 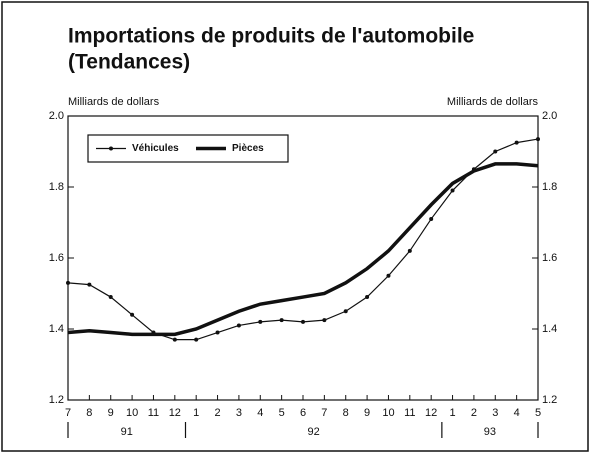 I want to click on year-label: 91, so click(x=127, y=432).